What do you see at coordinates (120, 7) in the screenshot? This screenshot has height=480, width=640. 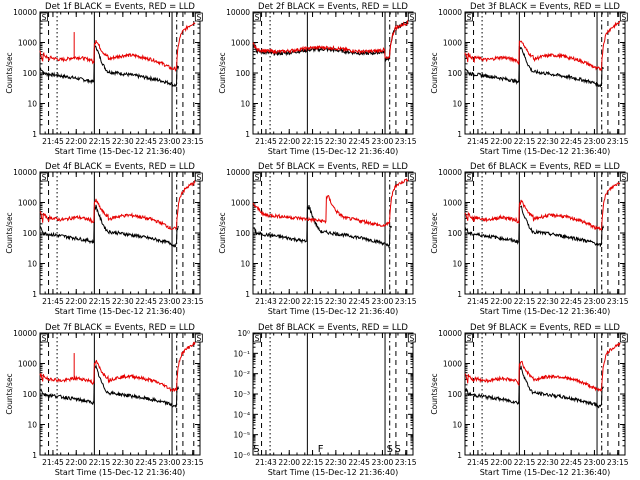 I see `chart-title: Det 1f BLACK = Events, RED = LLD` at bounding box center [120, 7].